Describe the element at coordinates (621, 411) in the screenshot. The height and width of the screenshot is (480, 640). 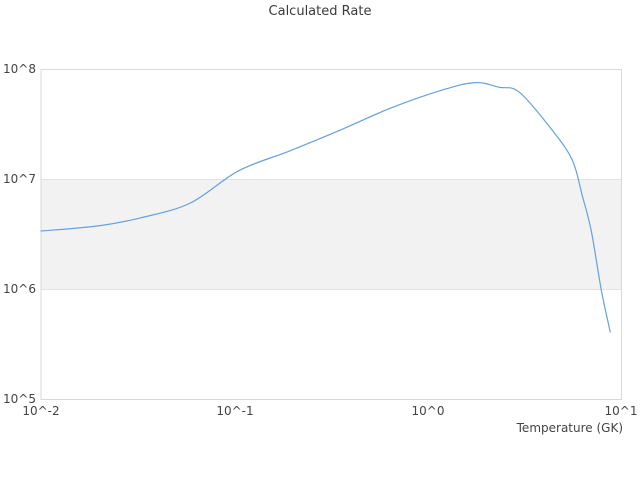
I see `x-tick-label: 10^1` at that location.